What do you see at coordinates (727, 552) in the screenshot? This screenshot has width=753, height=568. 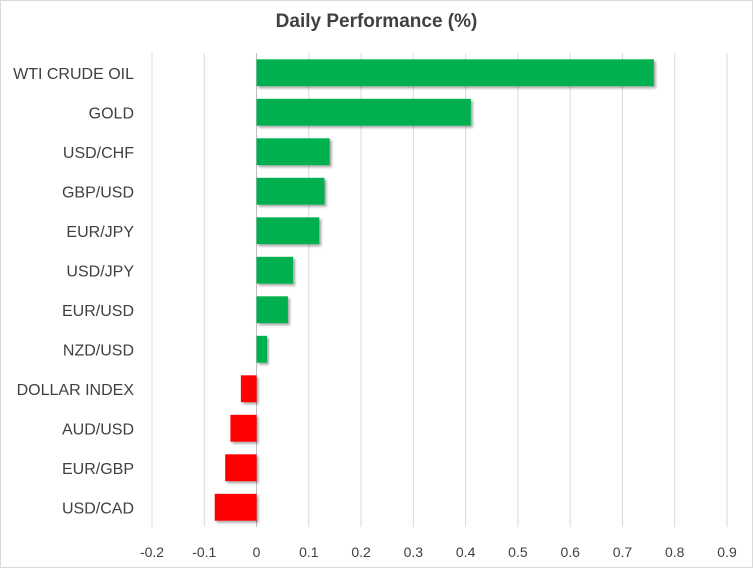 I see `x-tick-label: 0.9` at bounding box center [727, 552].